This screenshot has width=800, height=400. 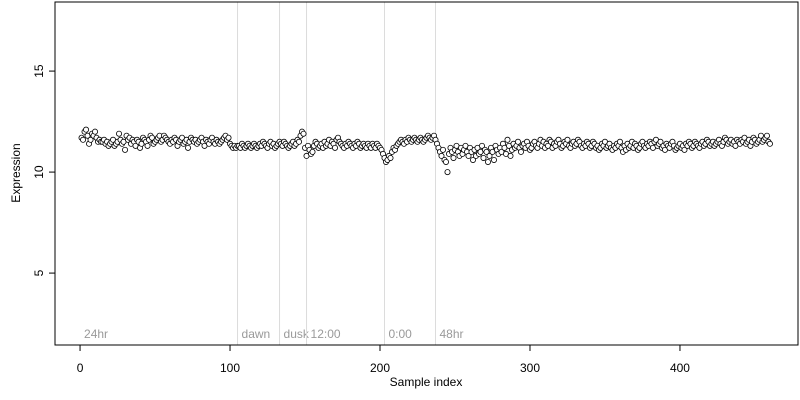 I want to click on y-tick-label: 15, so click(x=39, y=71).